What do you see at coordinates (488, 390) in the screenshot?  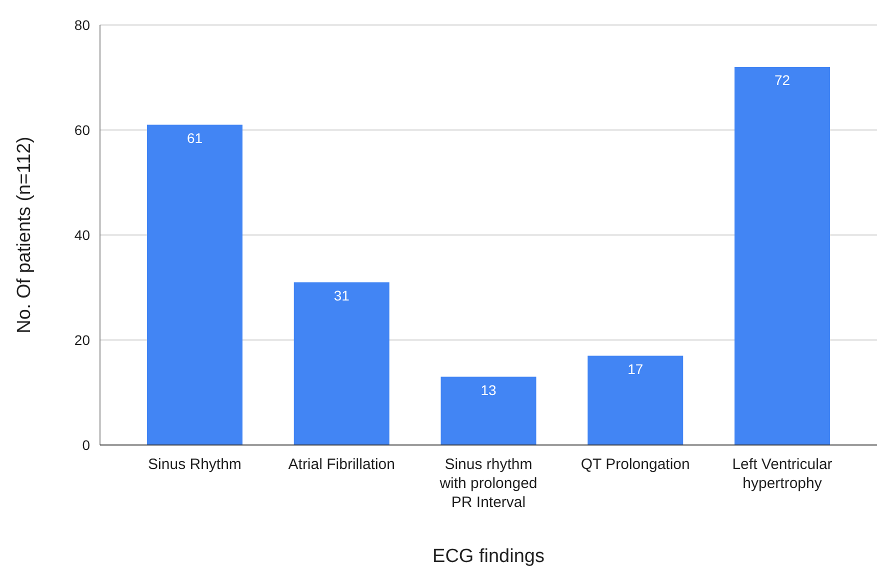 I see `data-label: 13` at bounding box center [488, 390].